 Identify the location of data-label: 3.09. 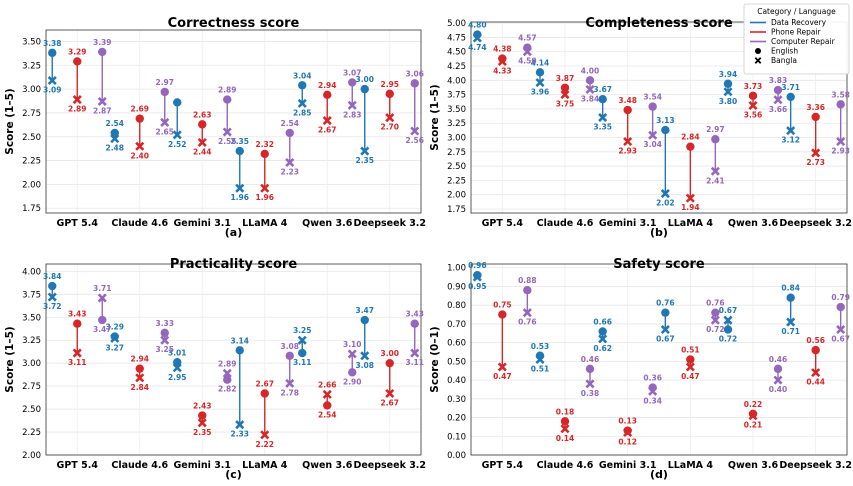
(52, 90).